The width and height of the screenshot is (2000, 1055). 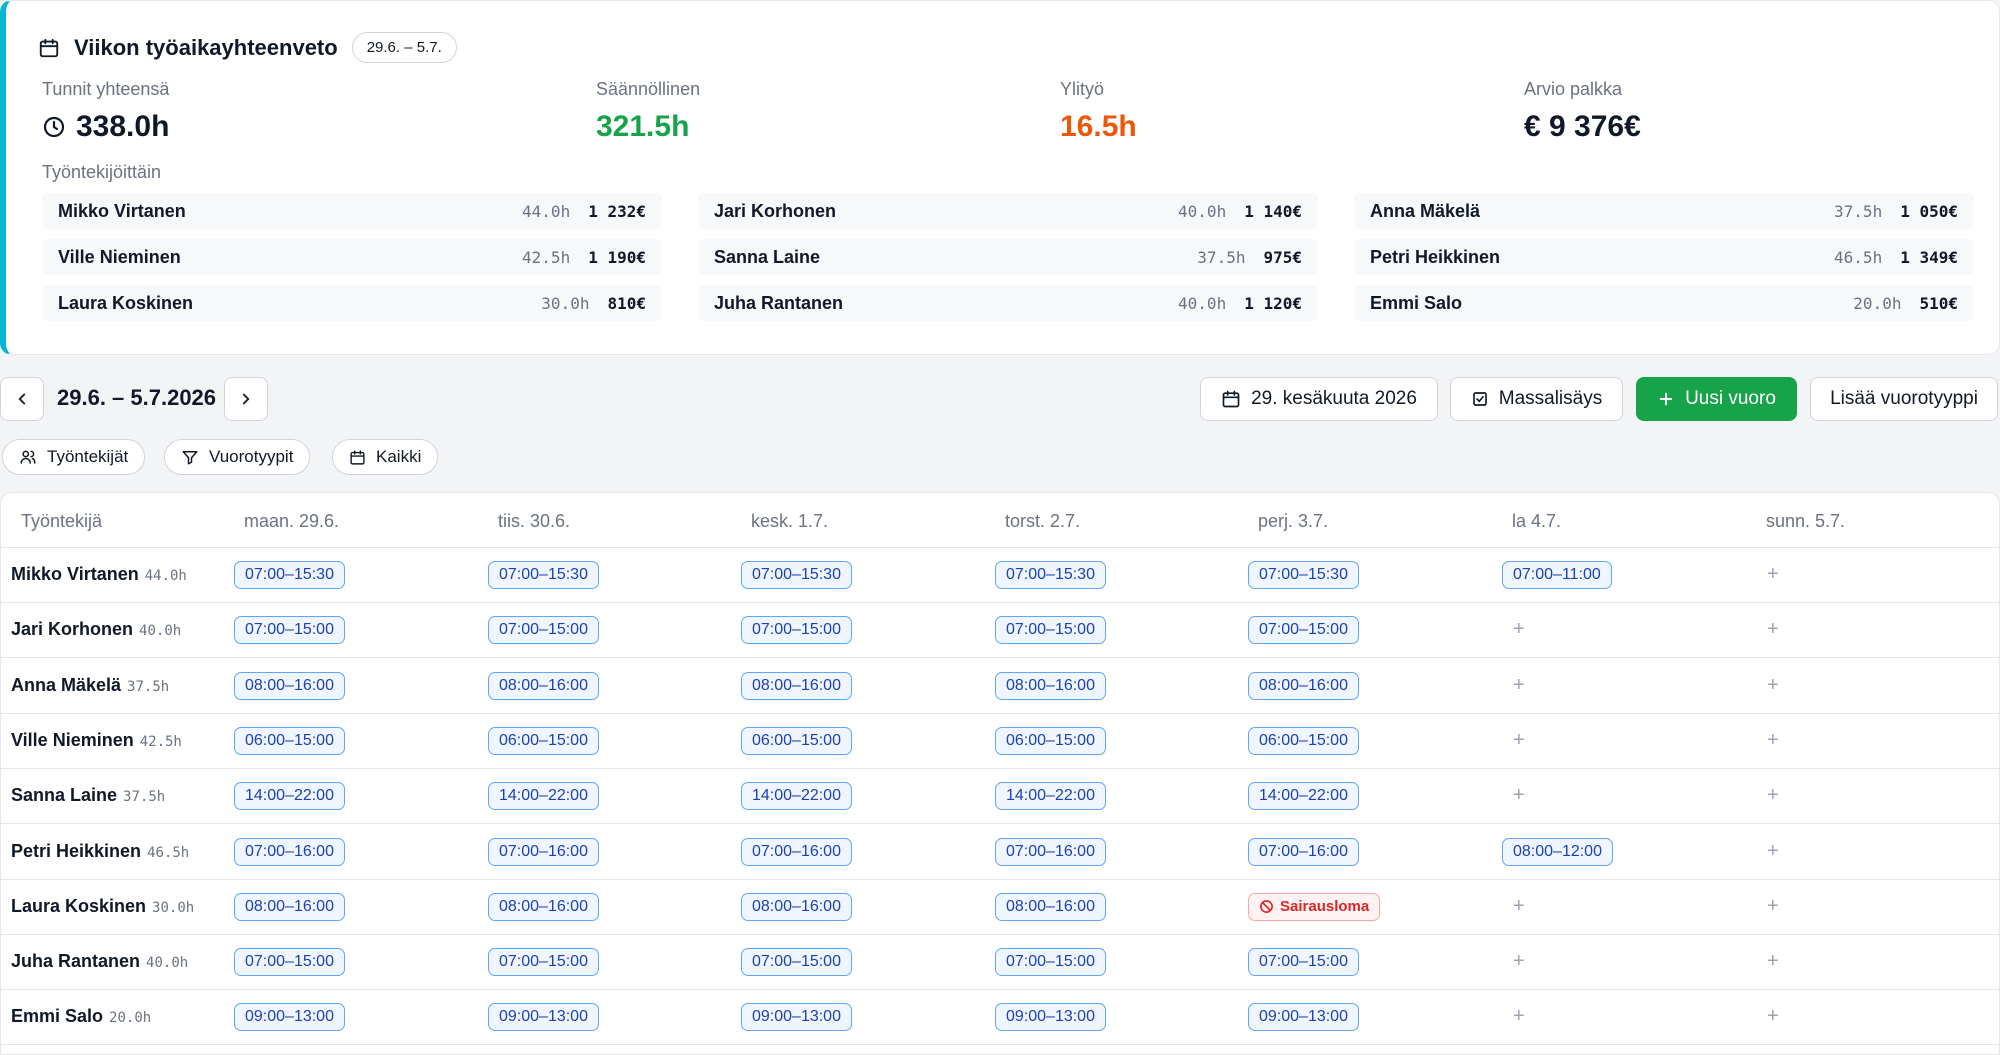 I want to click on day-column-header: maan. 29.6., so click(x=292, y=521).